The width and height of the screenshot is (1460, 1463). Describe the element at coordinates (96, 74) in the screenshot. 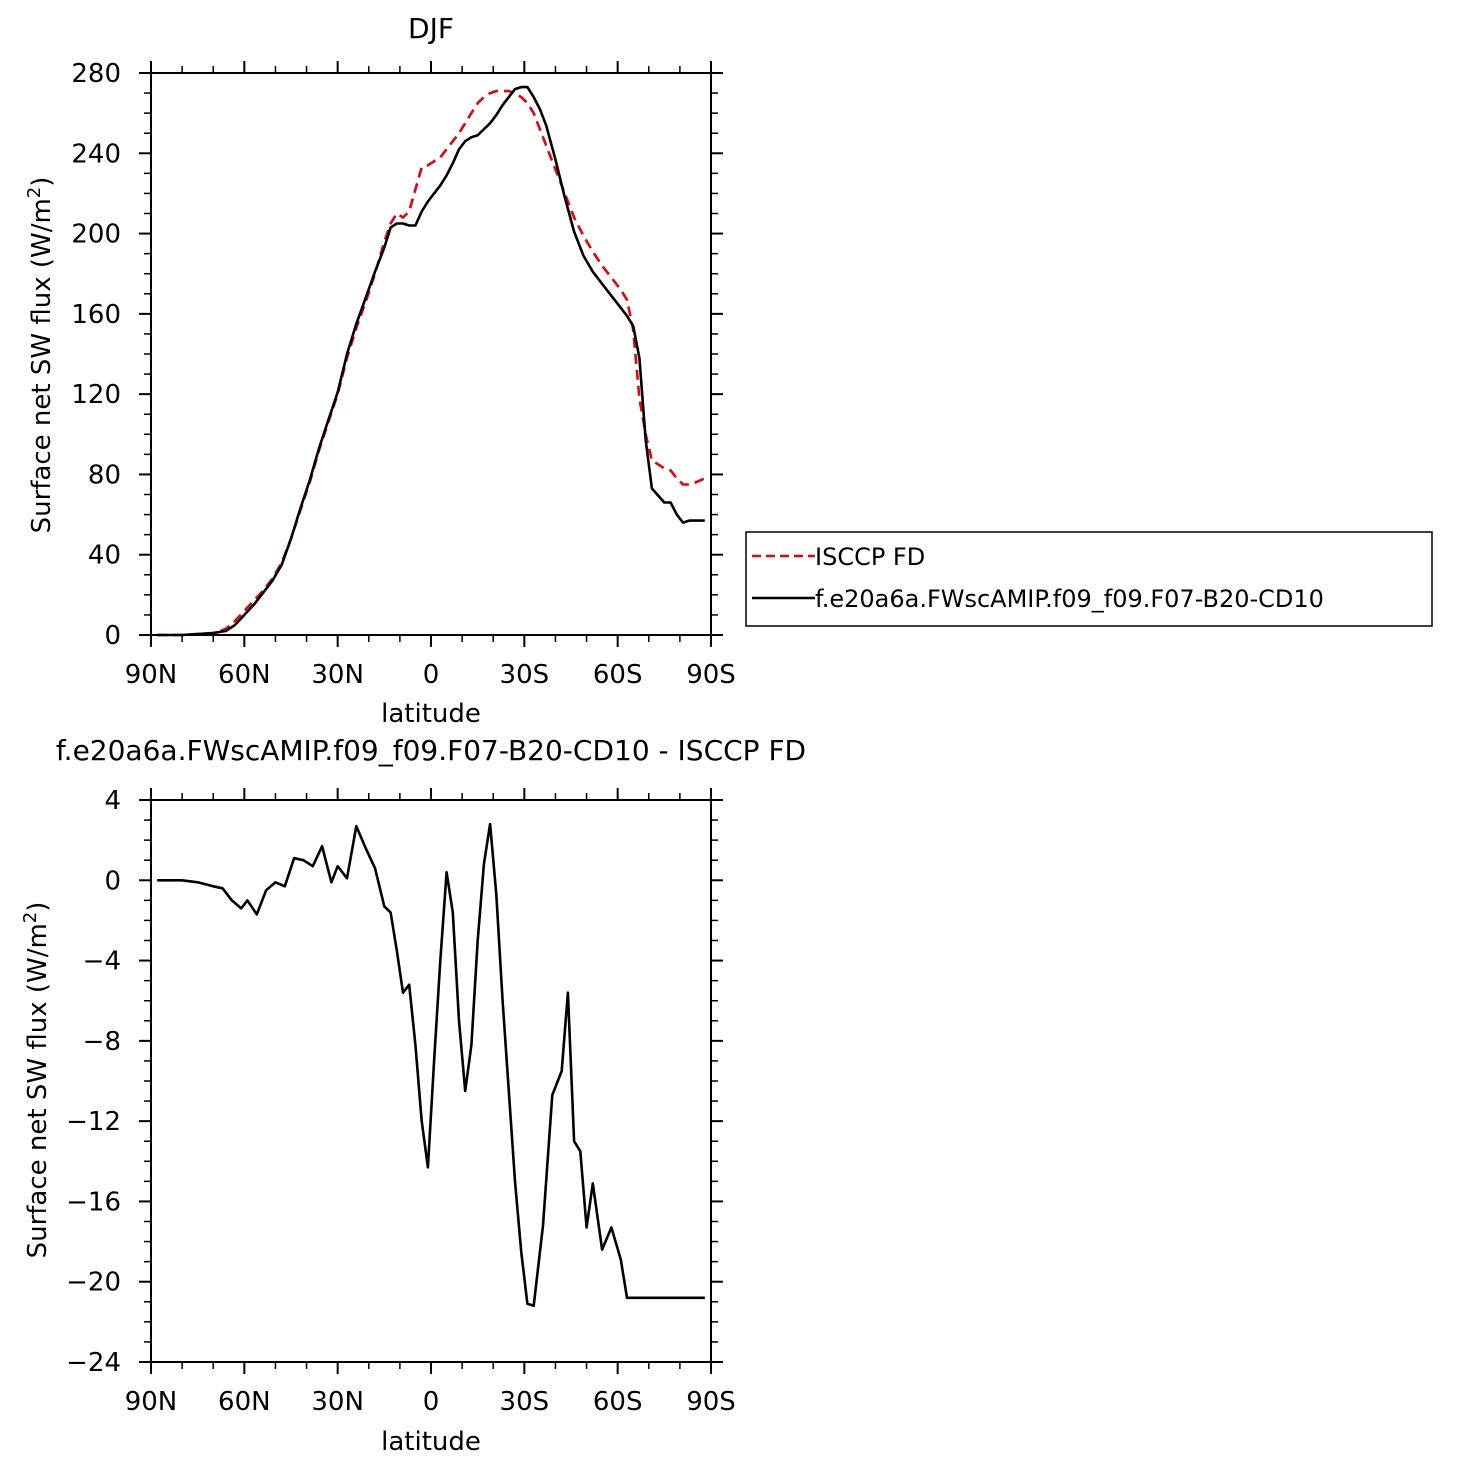

I see `y-tick-label: 280` at that location.